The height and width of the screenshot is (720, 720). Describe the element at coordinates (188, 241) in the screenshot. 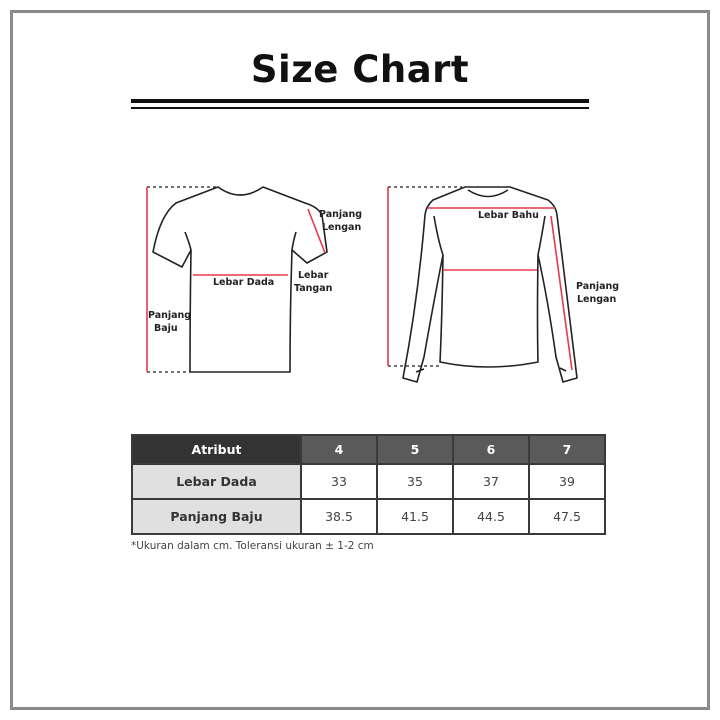

I see `tshirt-armhole-left` at that location.